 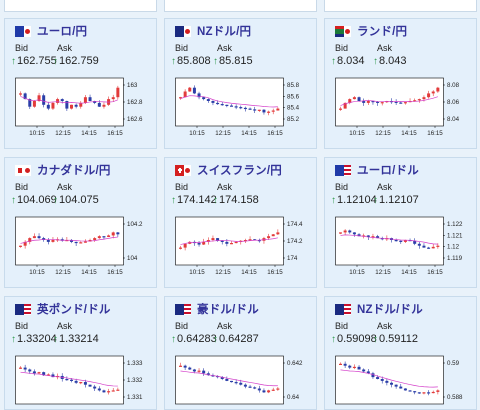 I want to click on ask-price: 174.158, so click(x=239, y=200).